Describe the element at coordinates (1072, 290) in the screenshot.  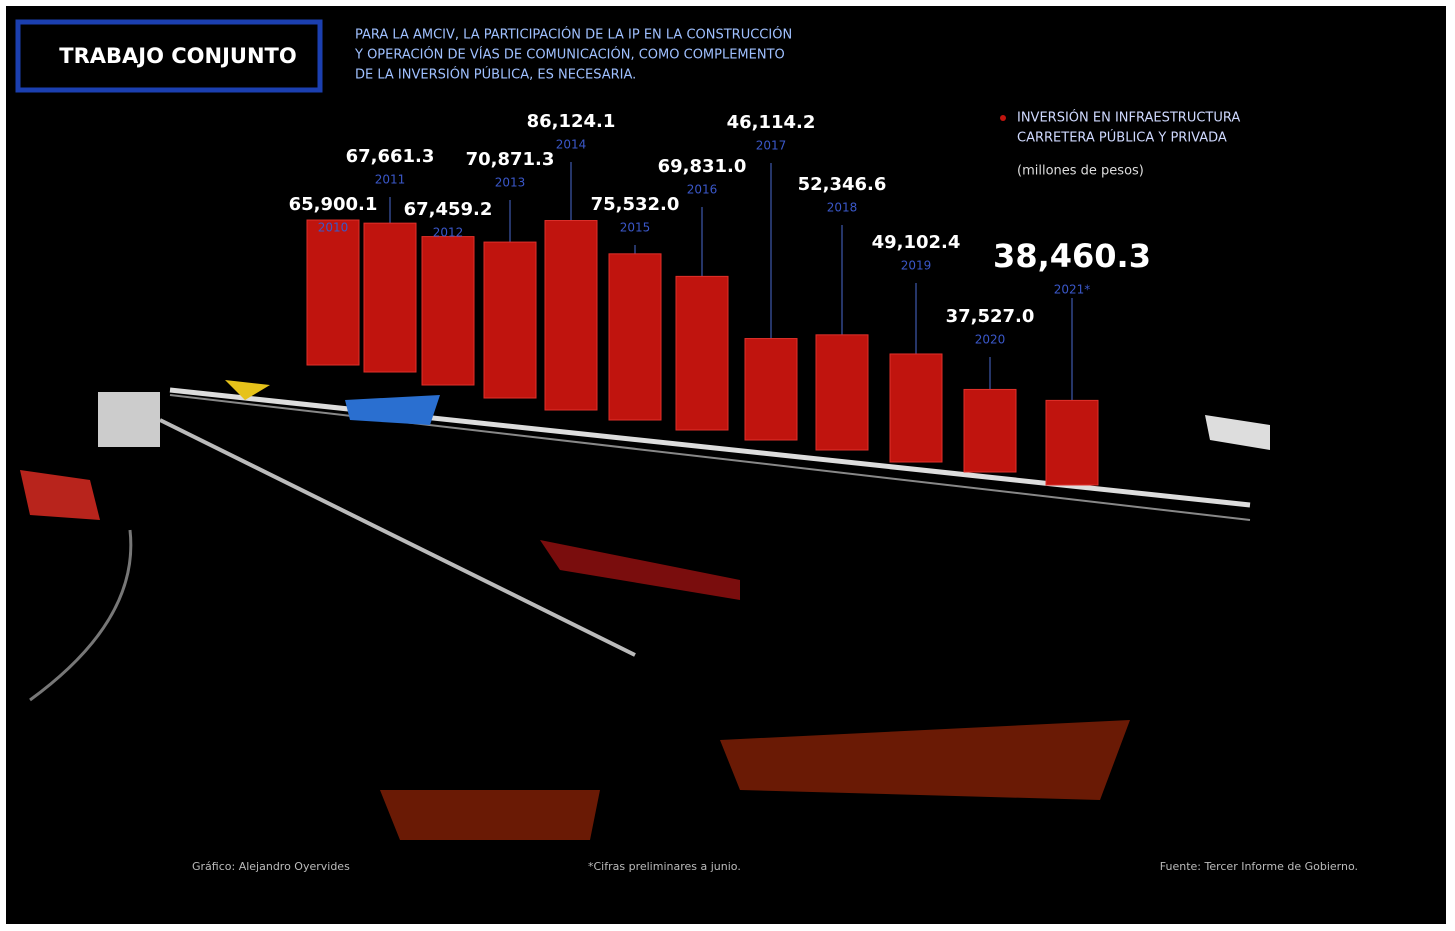
I see `category-label: 2021*` at that location.